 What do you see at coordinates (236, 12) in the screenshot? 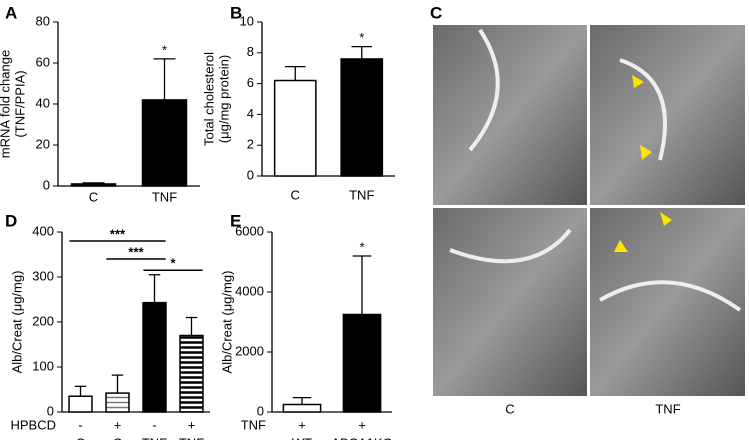
I see `panel-letter: B` at bounding box center [236, 12].